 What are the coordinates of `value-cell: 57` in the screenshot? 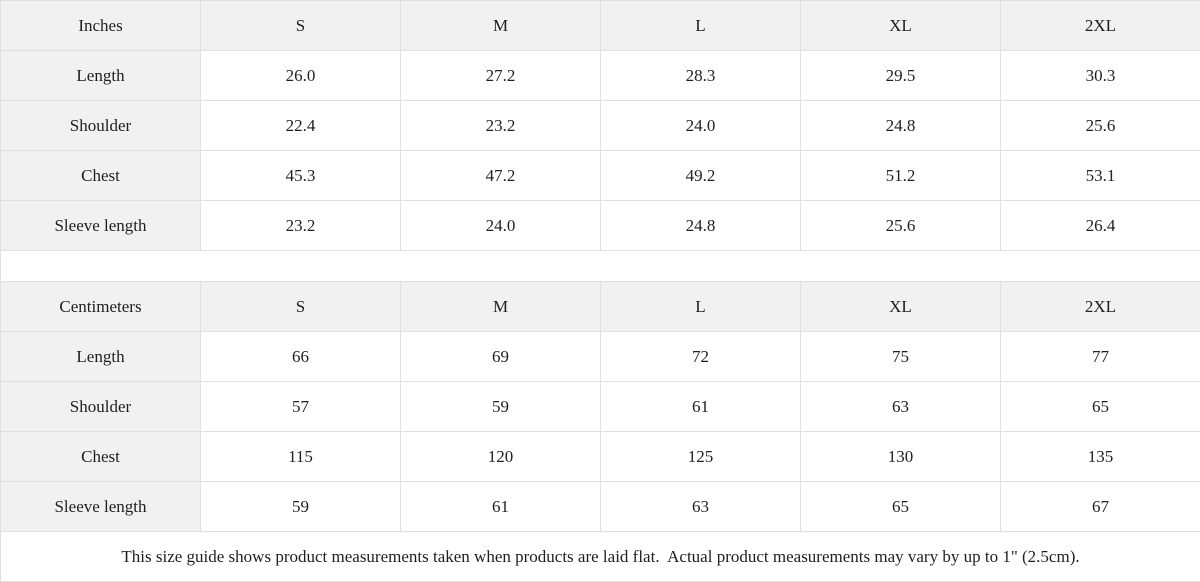 It's located at (301, 407).